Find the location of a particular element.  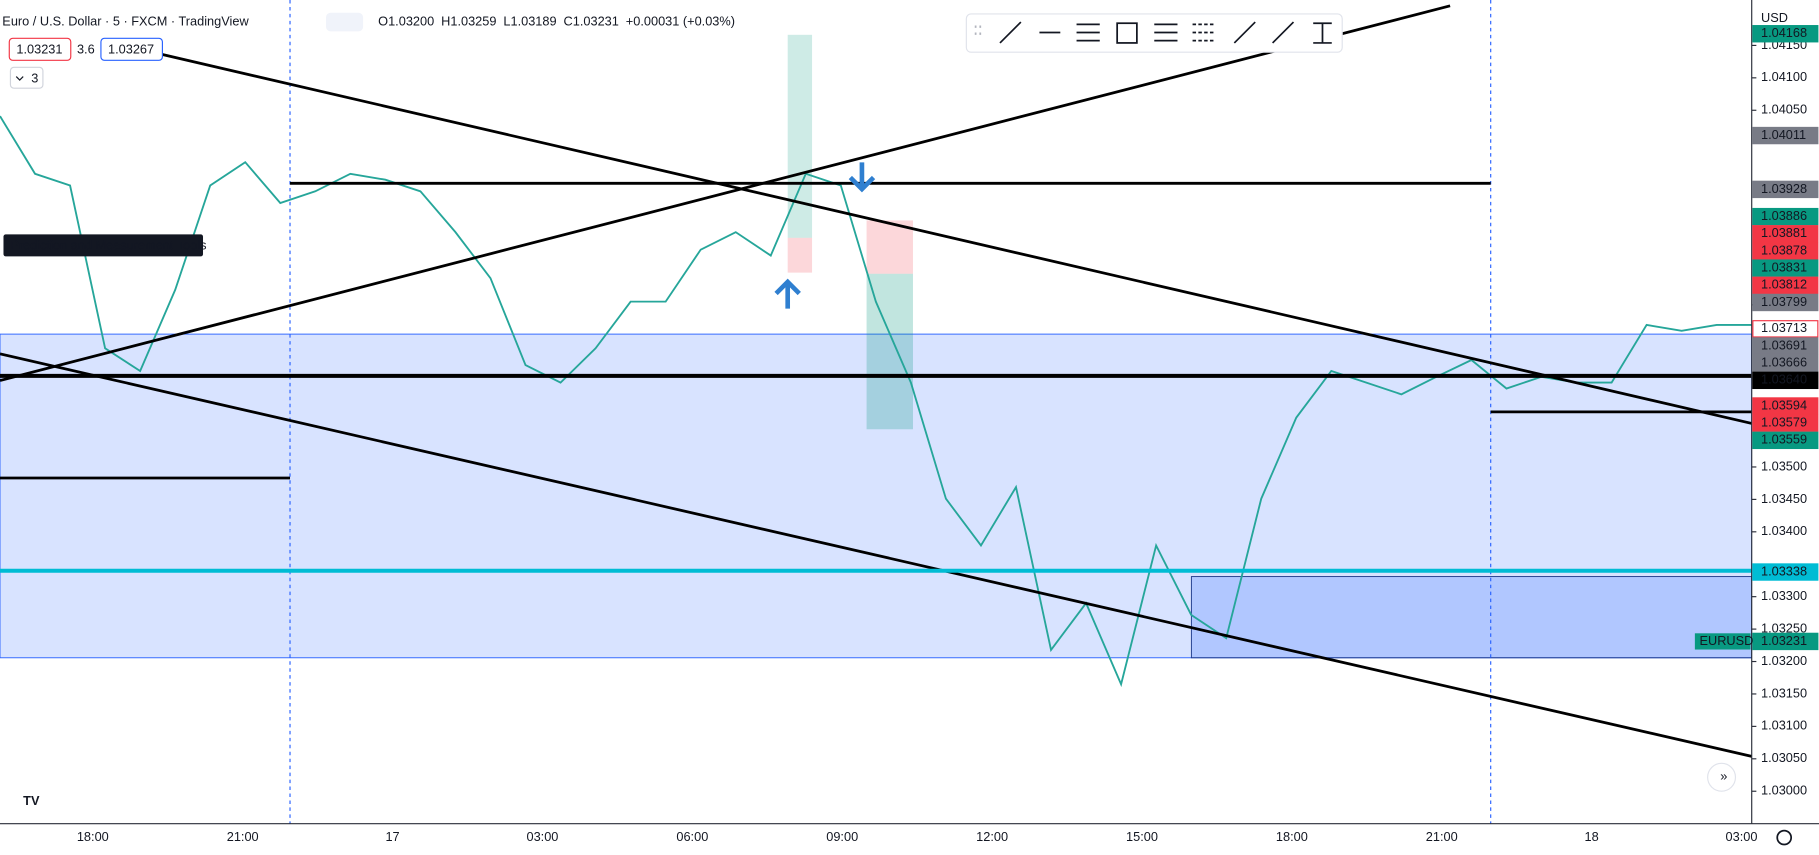

y-tick-label: 1.03050 is located at coordinates (1784, 757).